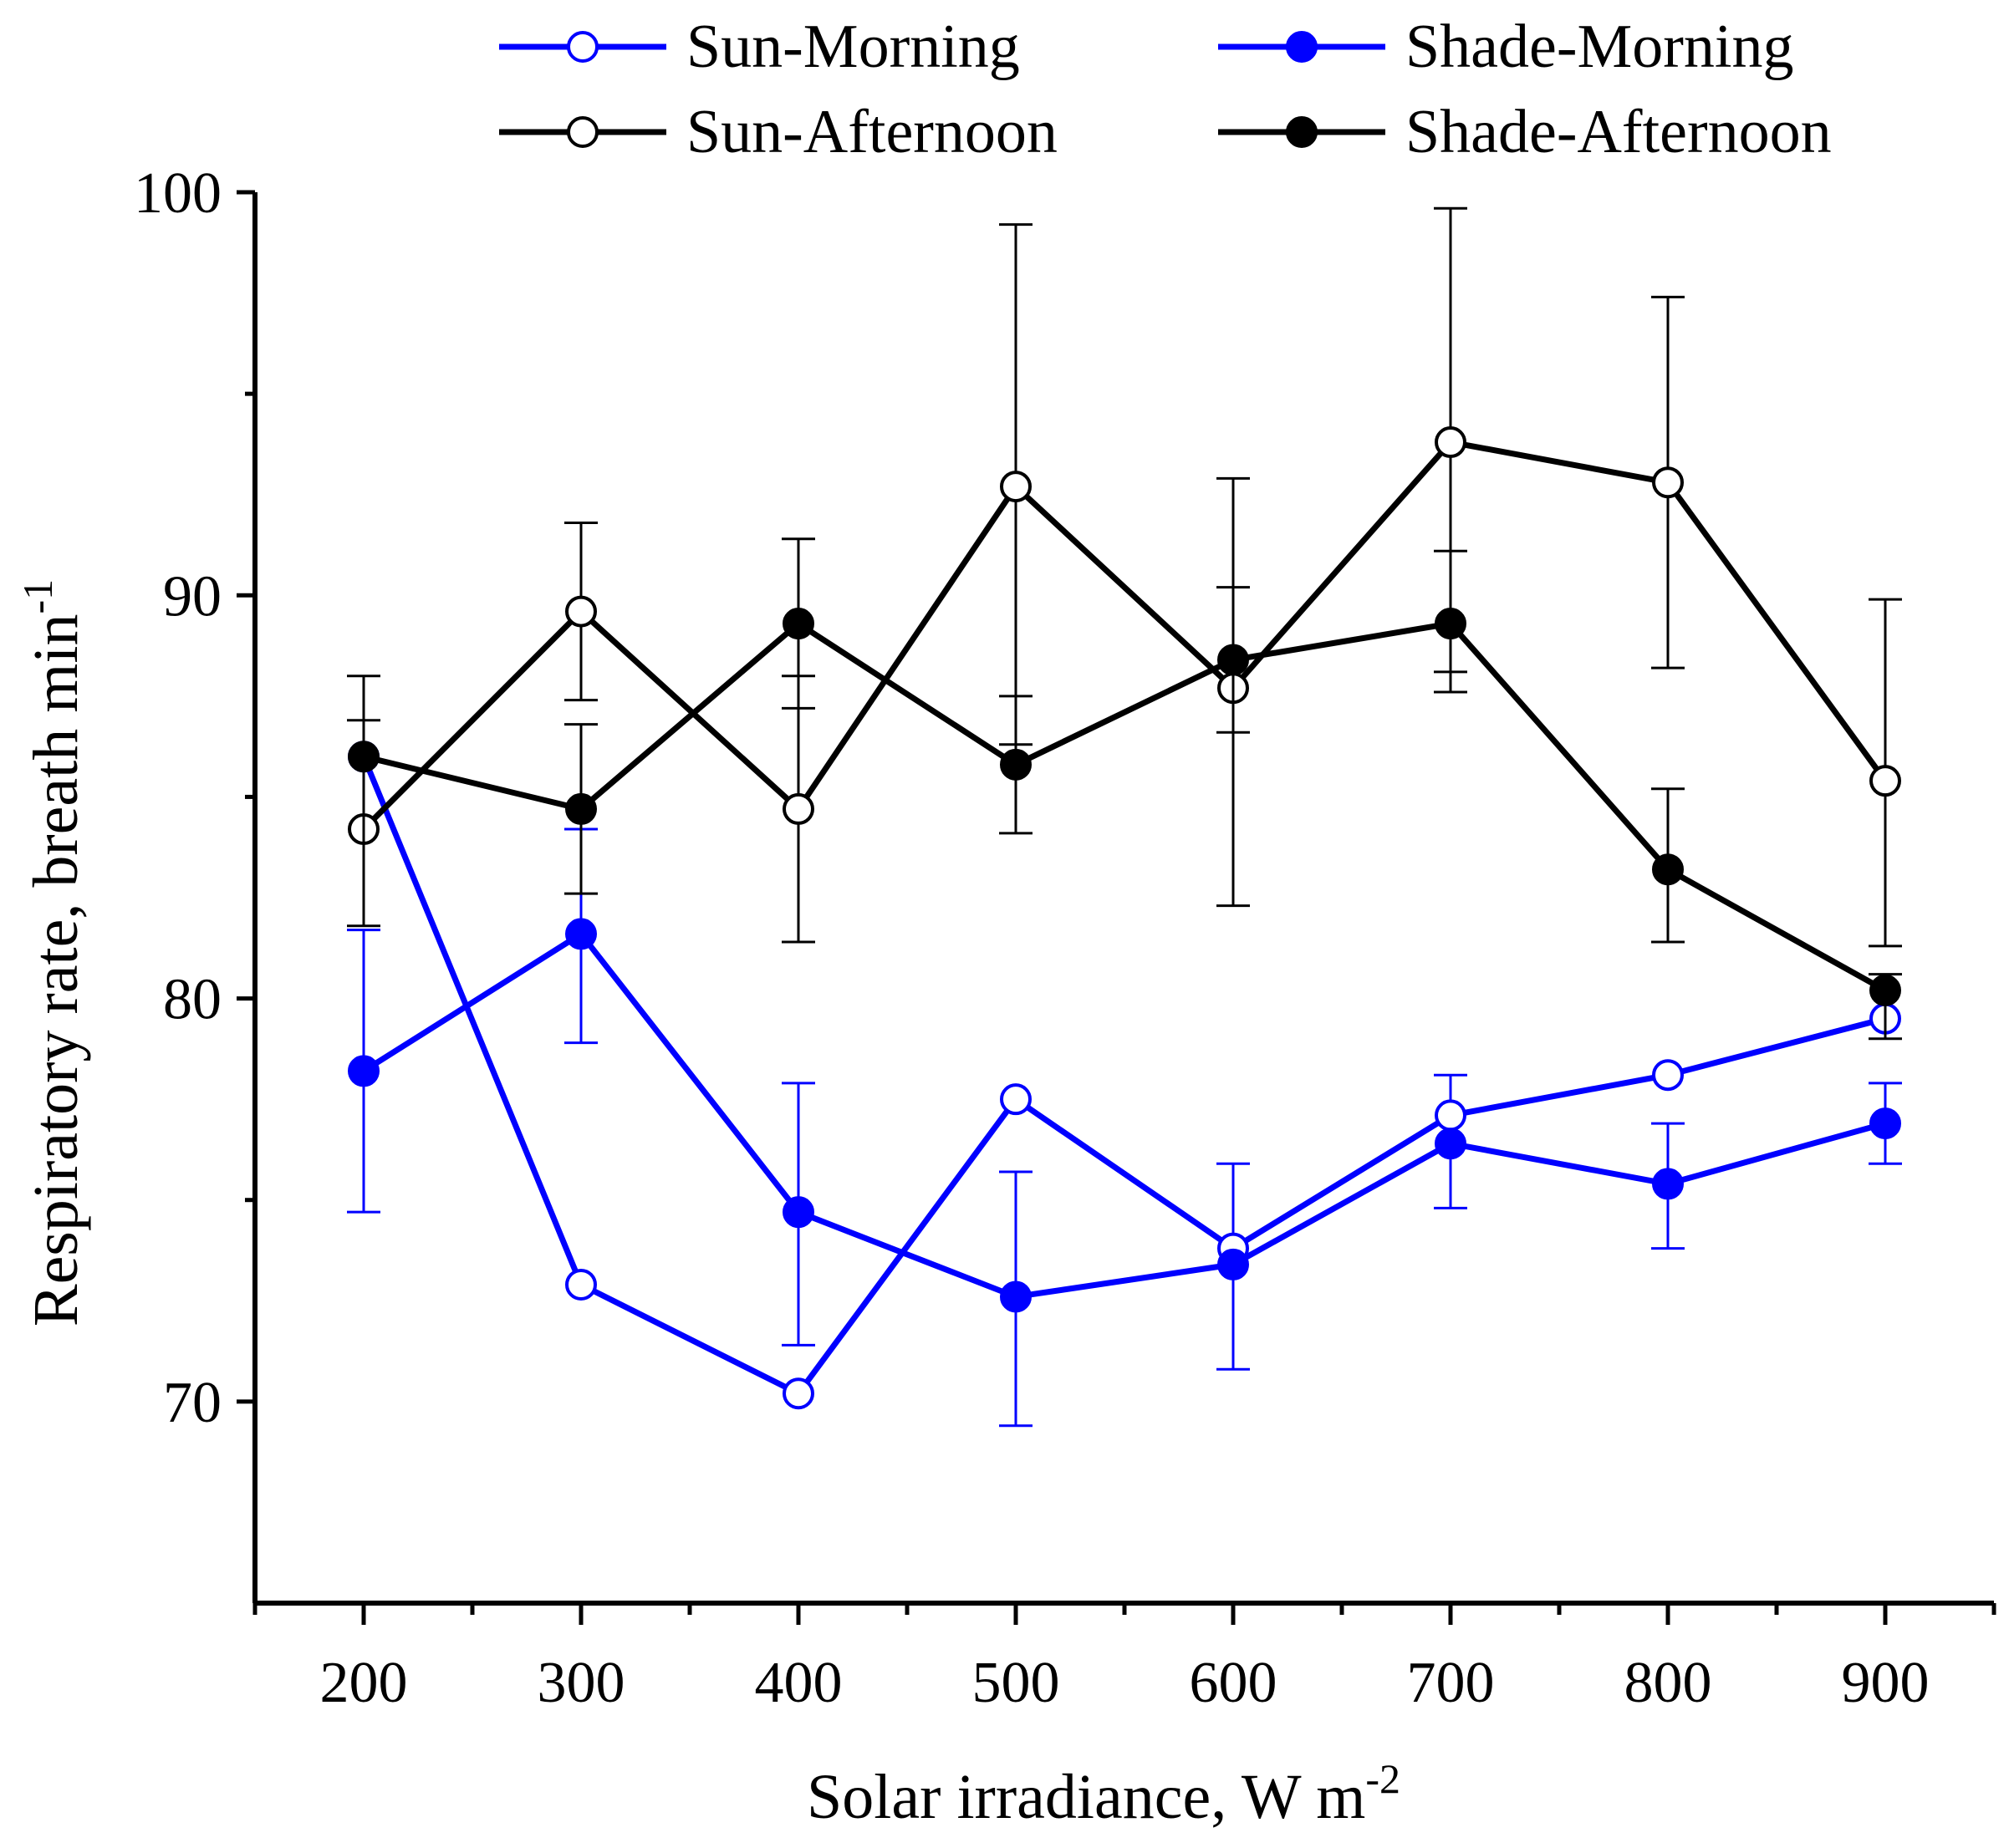 The height and width of the screenshot is (1848, 2009). What do you see at coordinates (178, 193) in the screenshot?
I see `y-tick-label-100: 100` at bounding box center [178, 193].